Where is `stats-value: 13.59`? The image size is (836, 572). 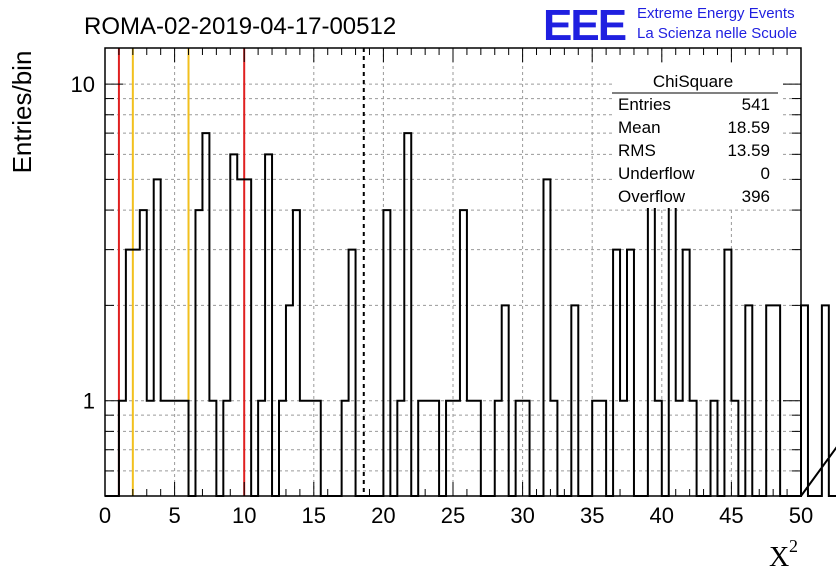 stats-value: 13.59 is located at coordinates (748, 150).